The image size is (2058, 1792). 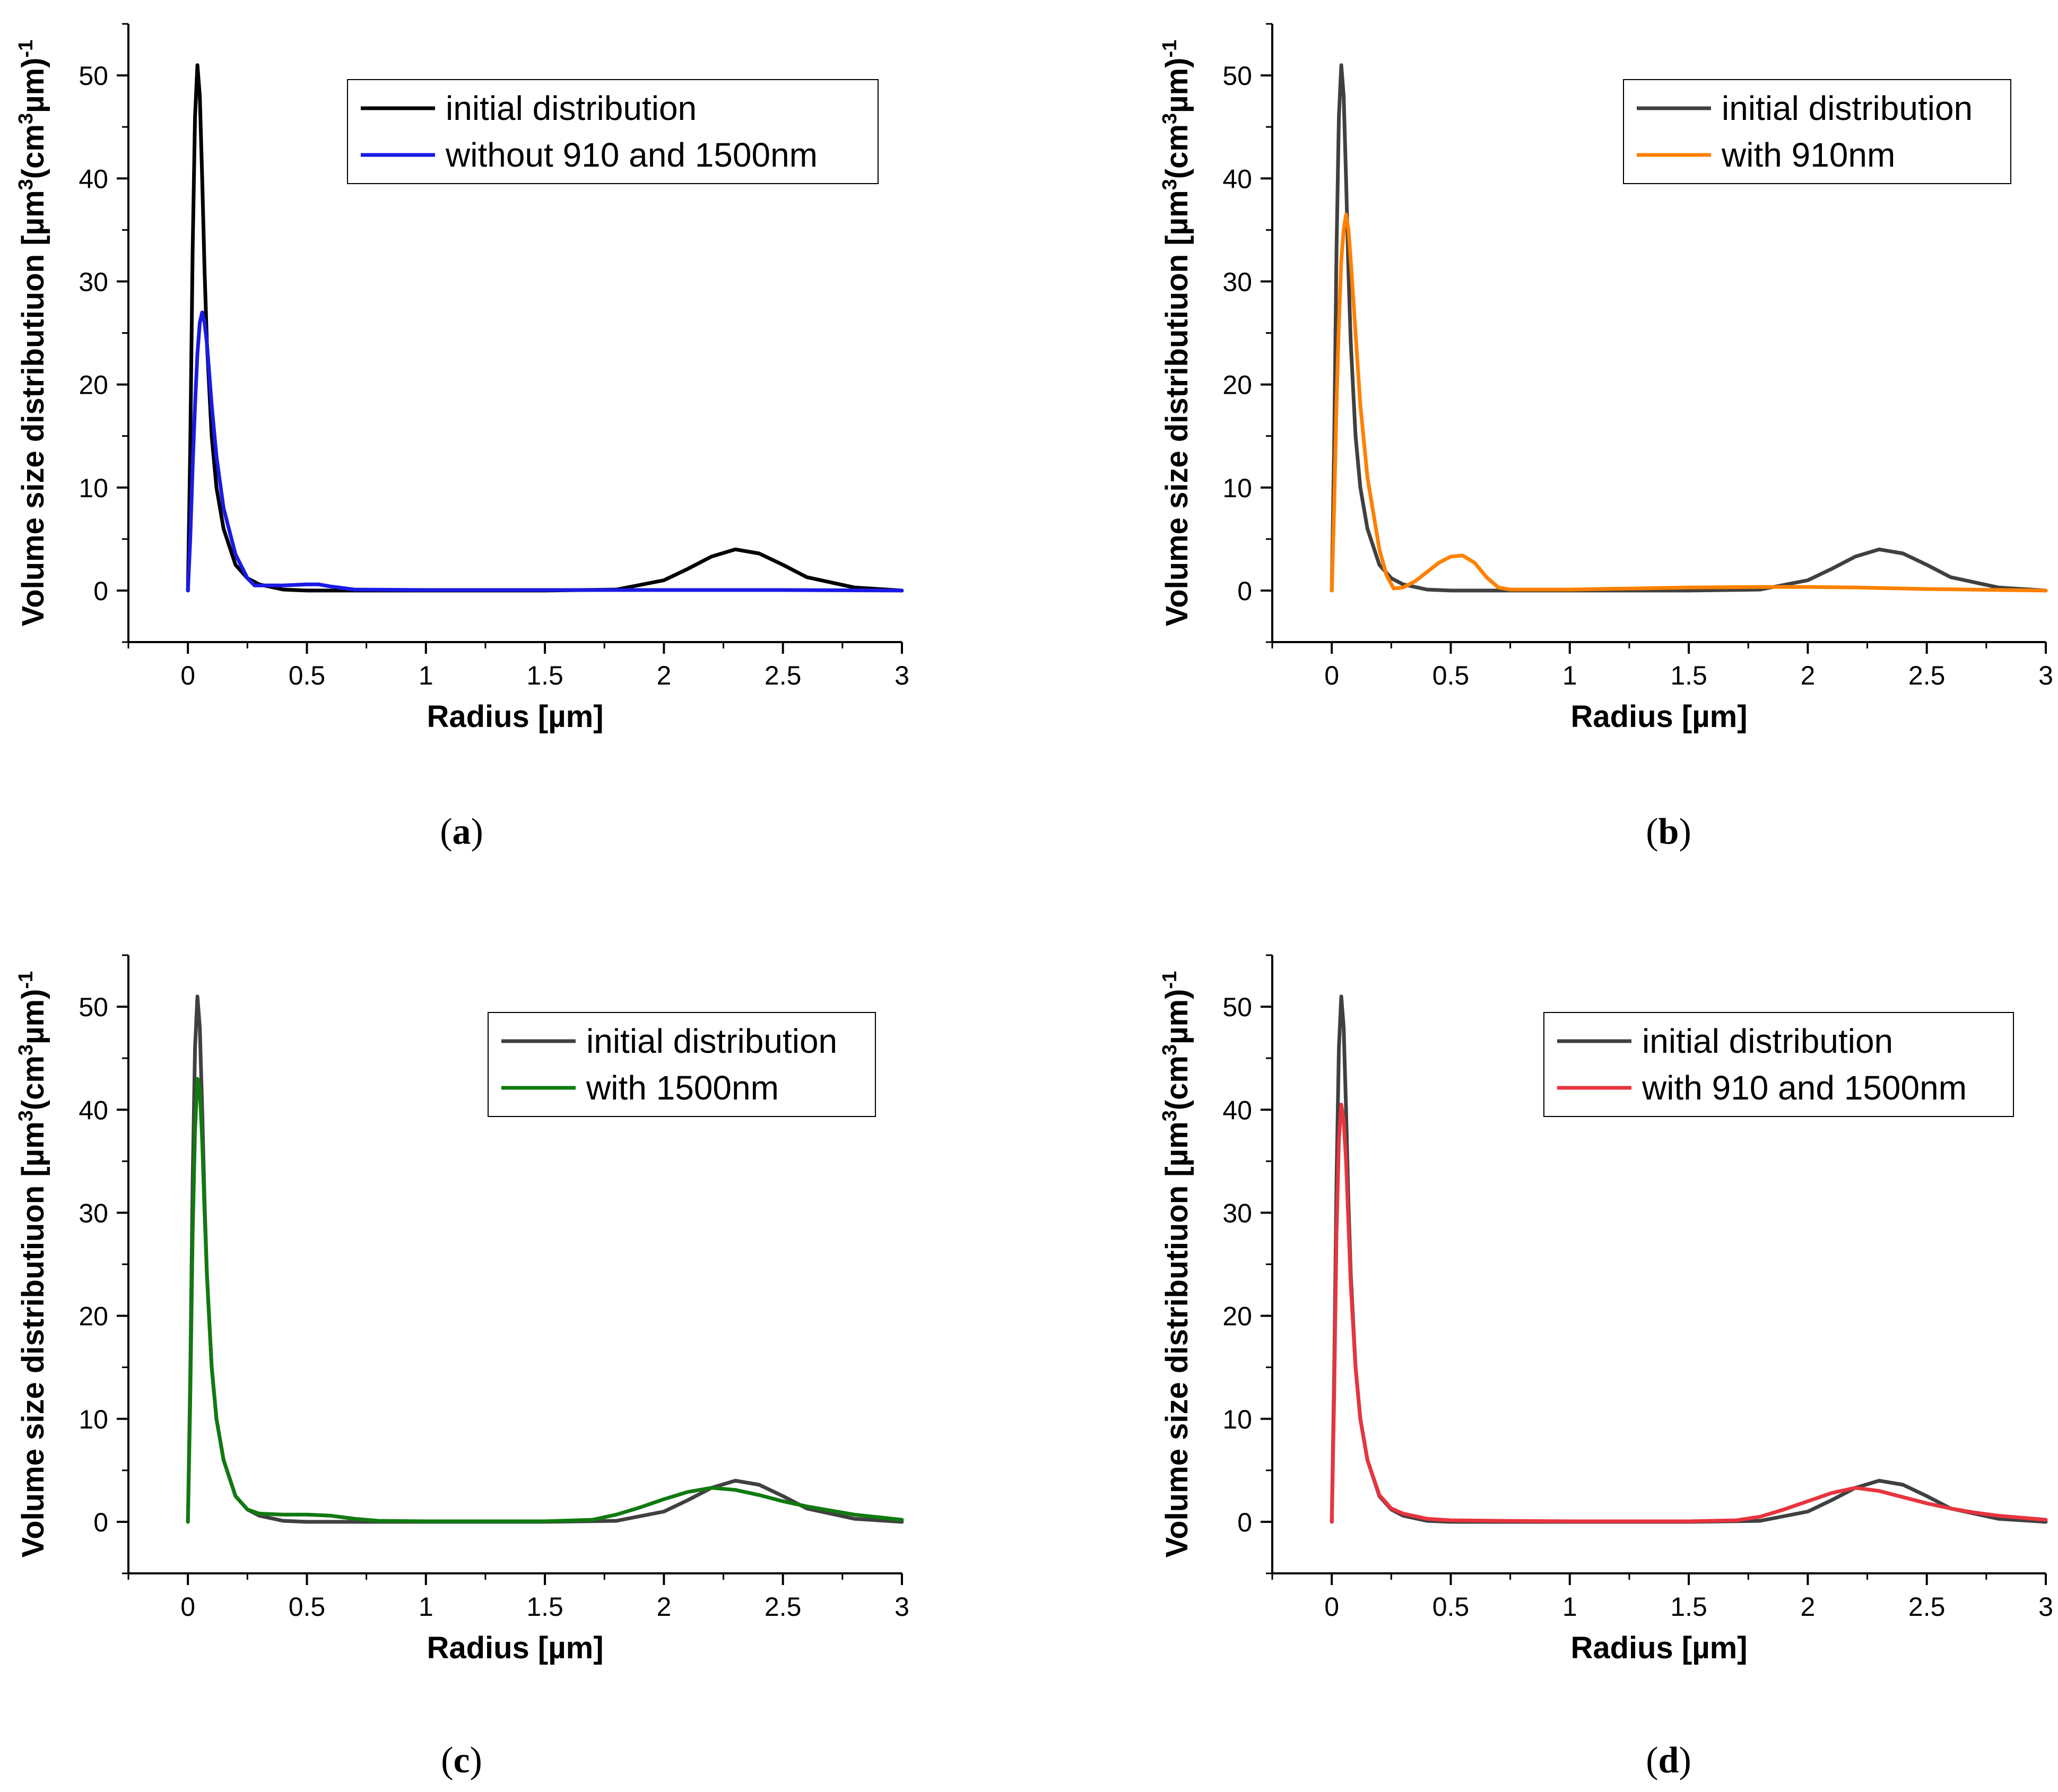 I want to click on panel-caption: (c), so click(x=462, y=1760).